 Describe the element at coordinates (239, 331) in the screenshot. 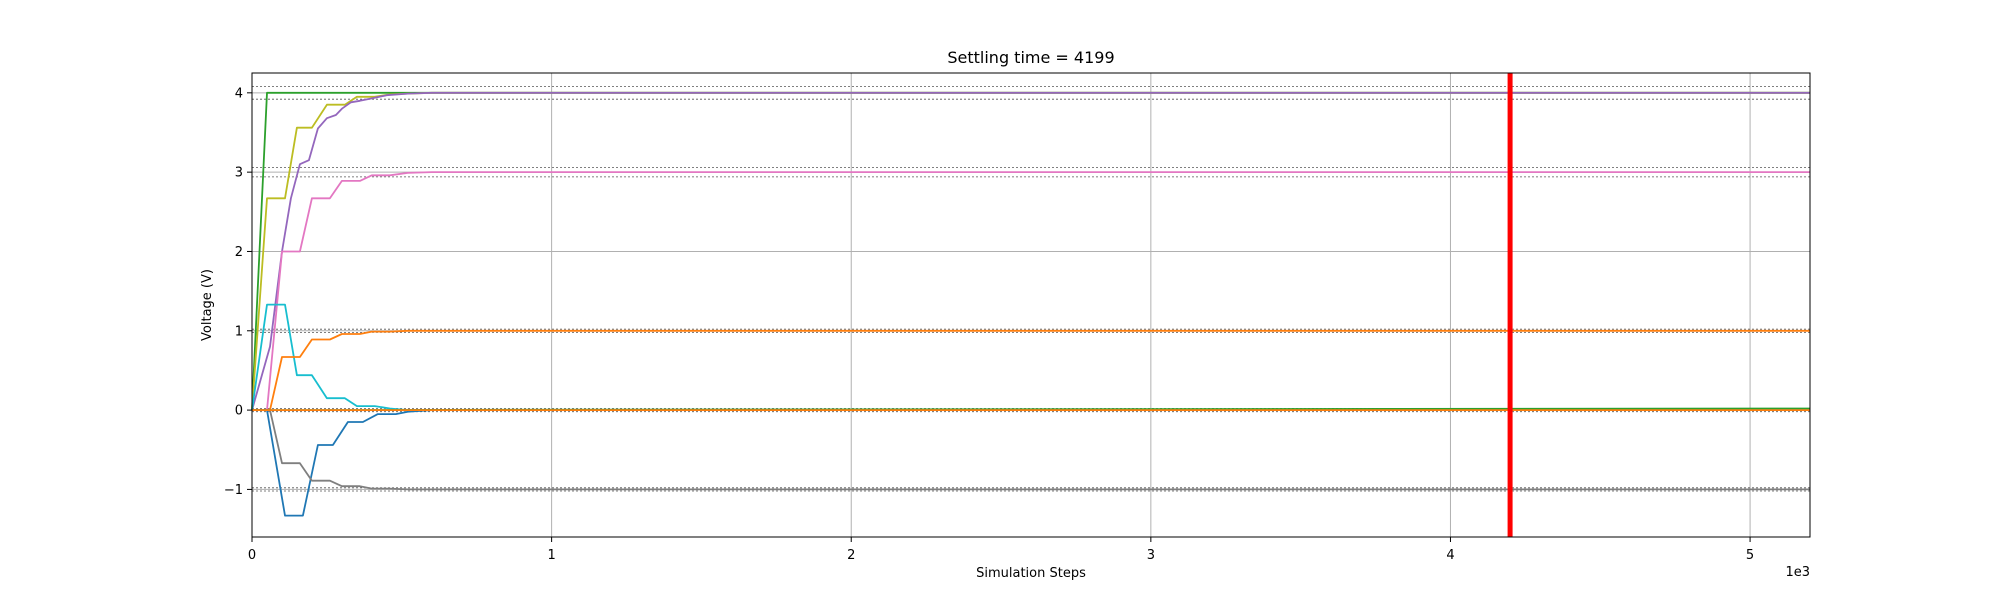

I see `y-tick-label: 1` at that location.